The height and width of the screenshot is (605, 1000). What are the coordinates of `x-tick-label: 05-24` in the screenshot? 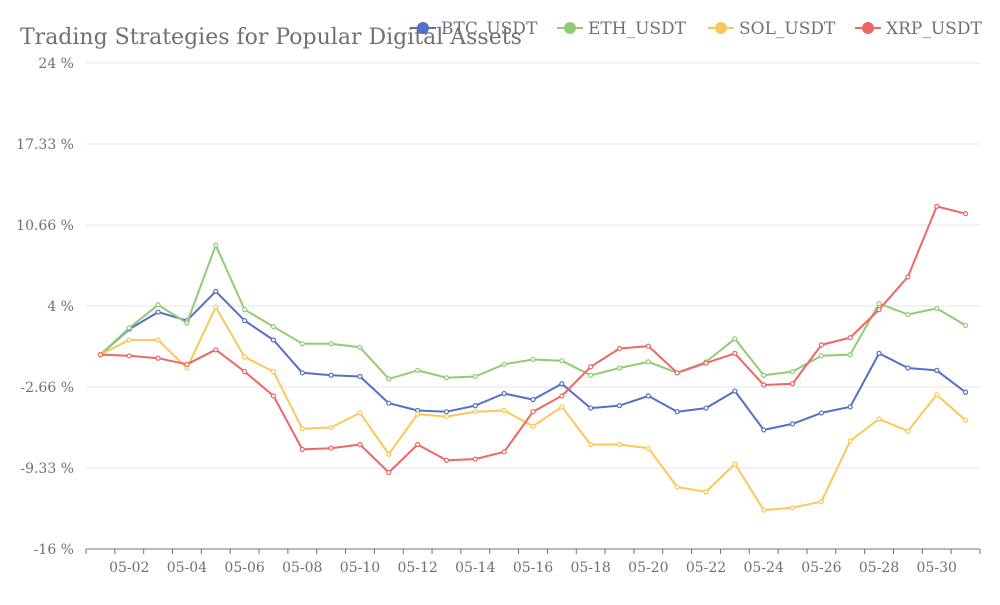 It's located at (764, 568).